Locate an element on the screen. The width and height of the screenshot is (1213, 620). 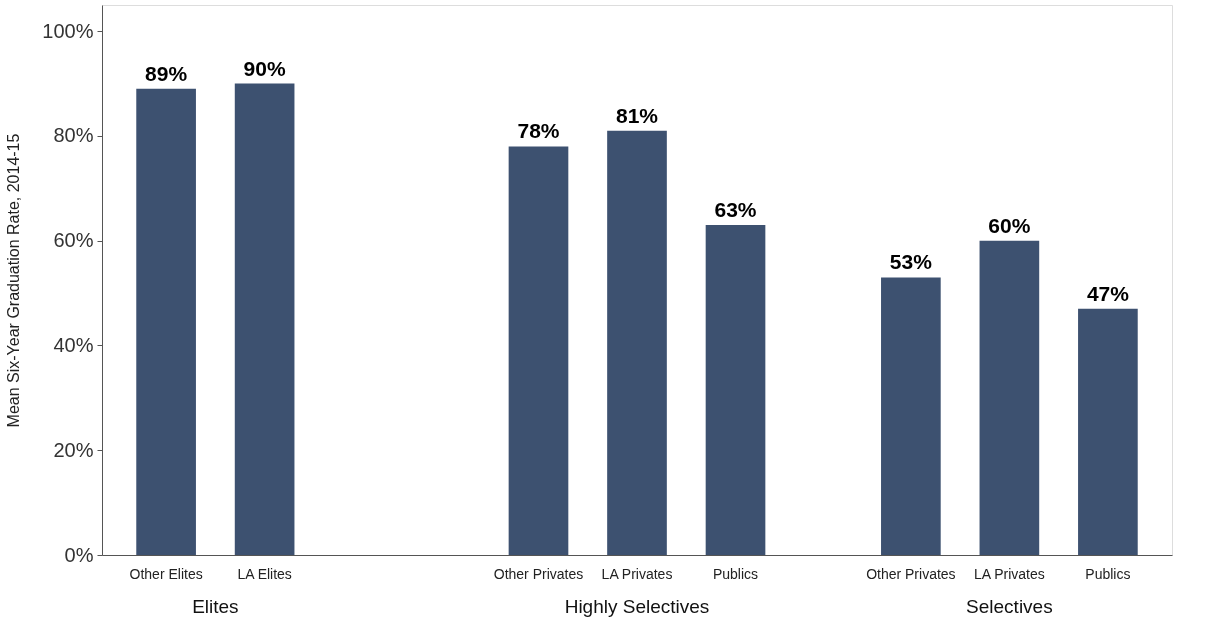
y-tick-label: 20% is located at coordinates (73, 449).